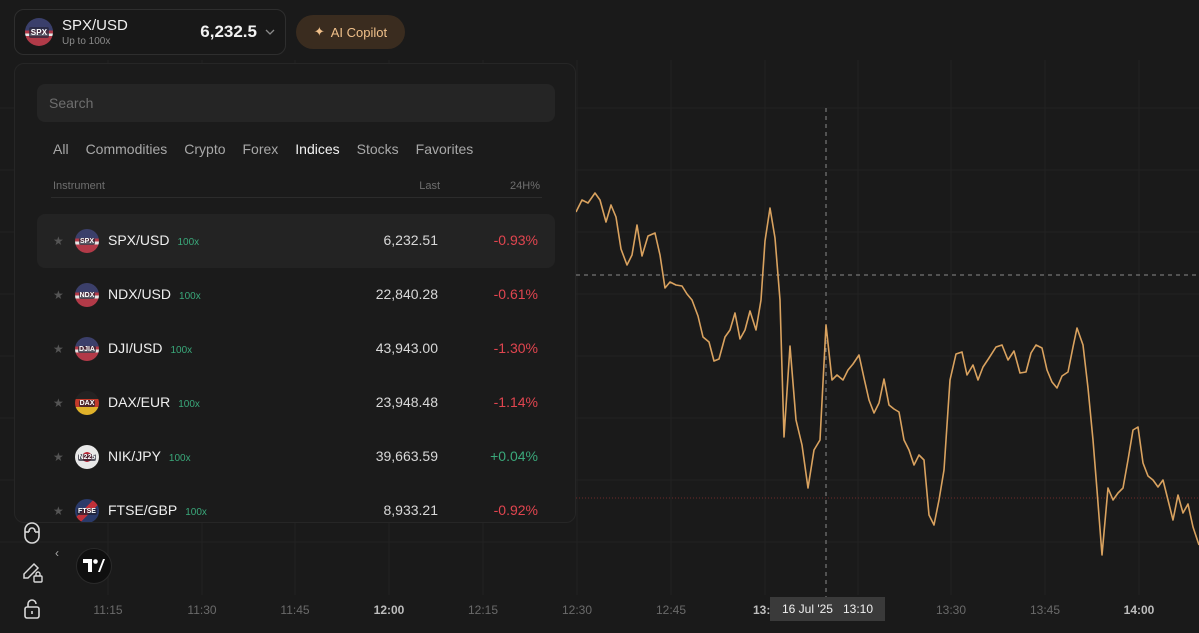 Image resolution: width=1199 pixels, height=633 pixels. I want to click on instrument-row: ★ NDX NDX/USD 100x 22,840.28 -0.61%, so click(296, 295).